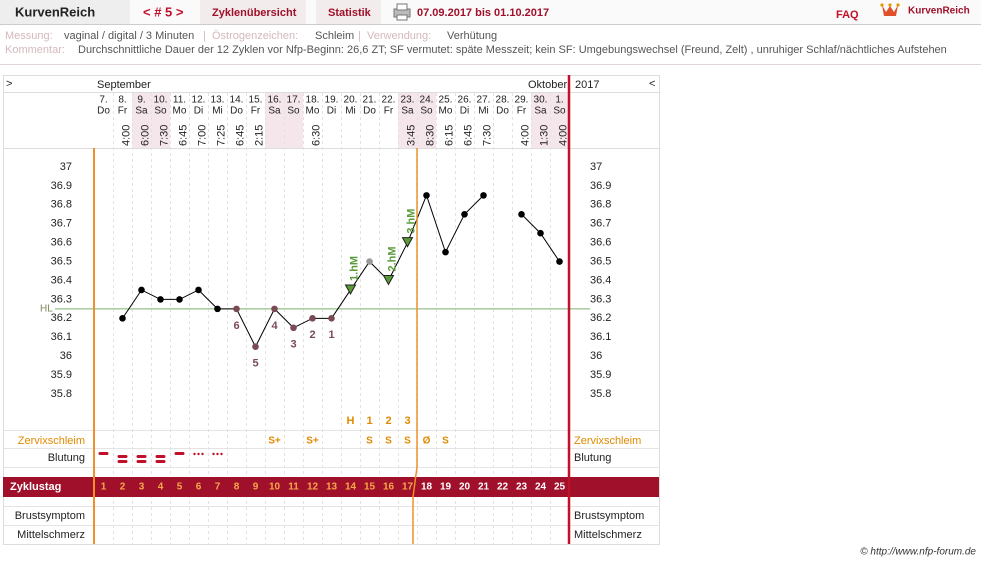  Describe the element at coordinates (415, 346) in the screenshot. I see `evaluation-line` at that location.